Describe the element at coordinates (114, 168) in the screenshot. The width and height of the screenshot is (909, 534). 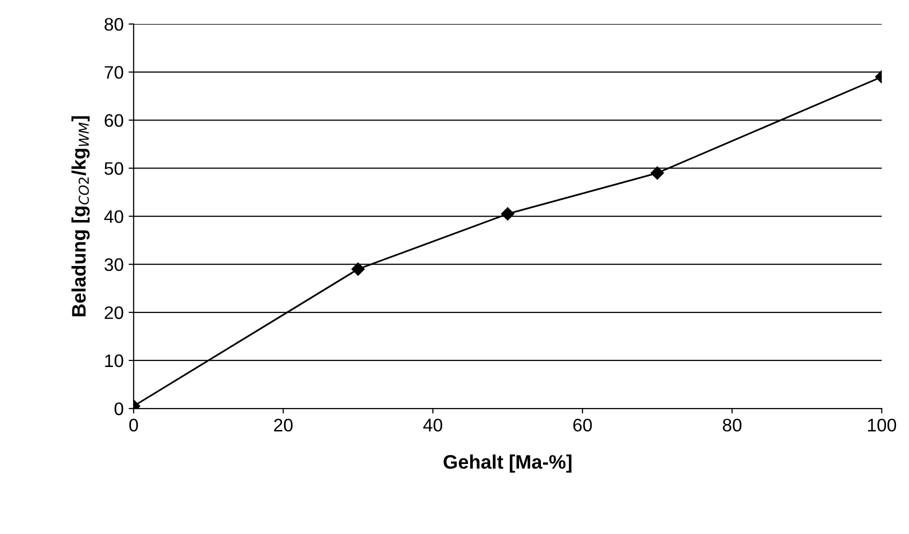
I see `y-tick-label: 50` at that location.